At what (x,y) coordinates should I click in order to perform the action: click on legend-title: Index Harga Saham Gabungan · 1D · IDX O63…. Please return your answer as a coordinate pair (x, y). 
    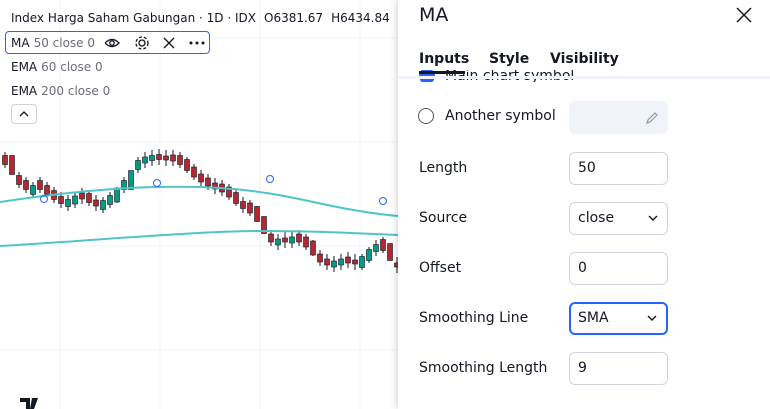
    Looking at the image, I should click on (200, 18).